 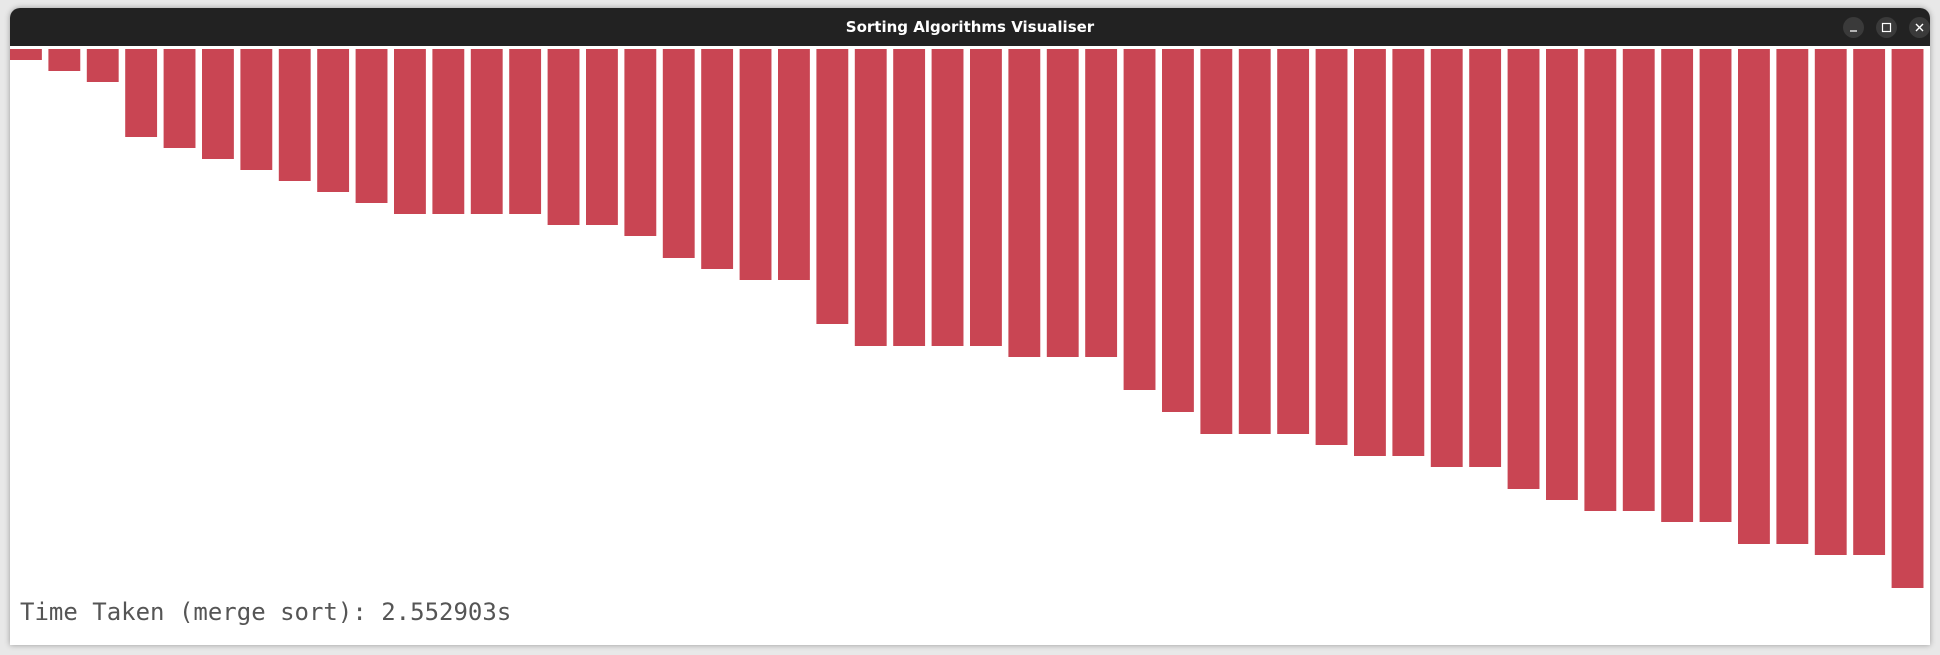 I want to click on close-button, so click(x=1919, y=27).